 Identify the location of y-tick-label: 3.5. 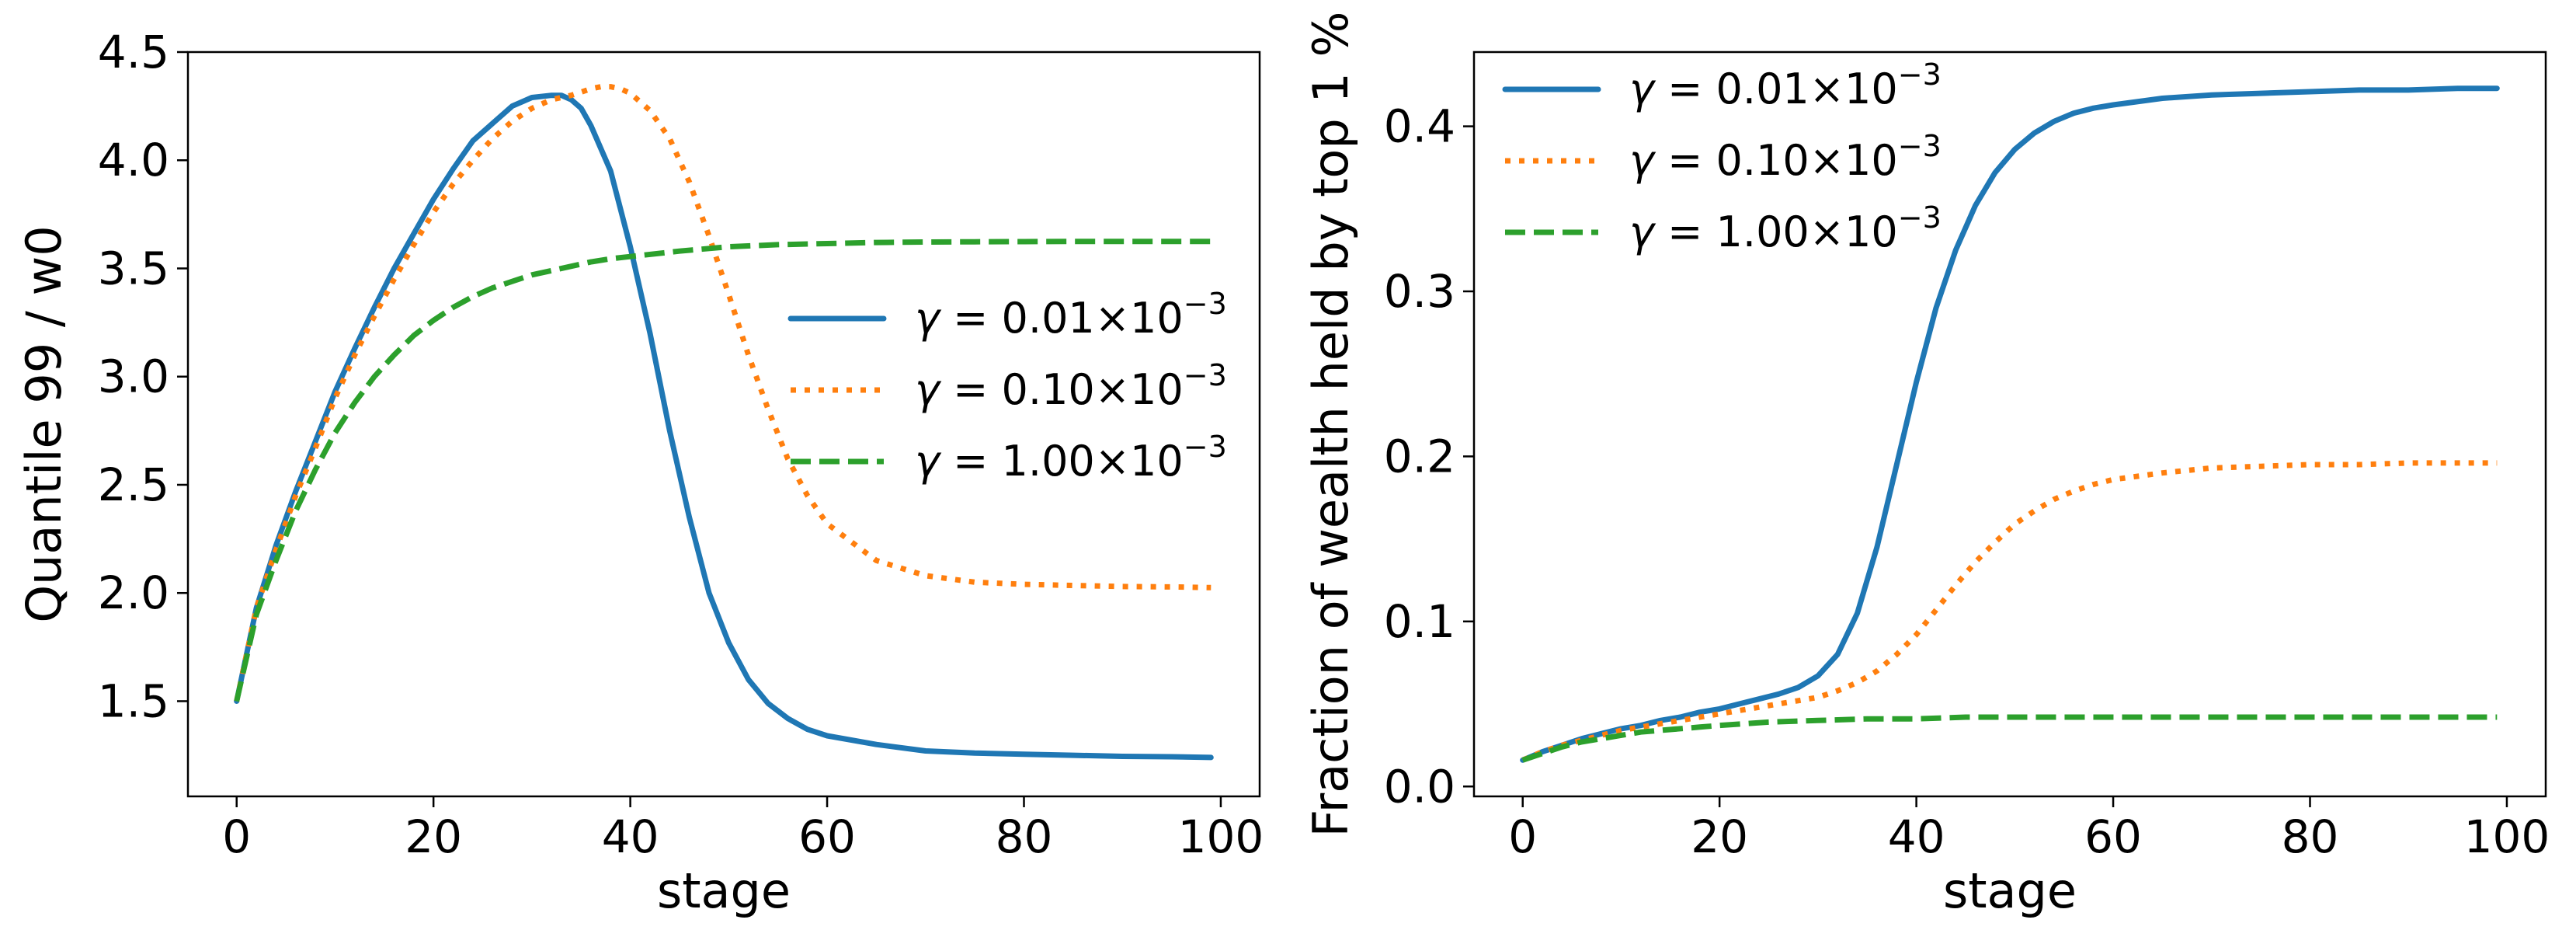
(133, 268).